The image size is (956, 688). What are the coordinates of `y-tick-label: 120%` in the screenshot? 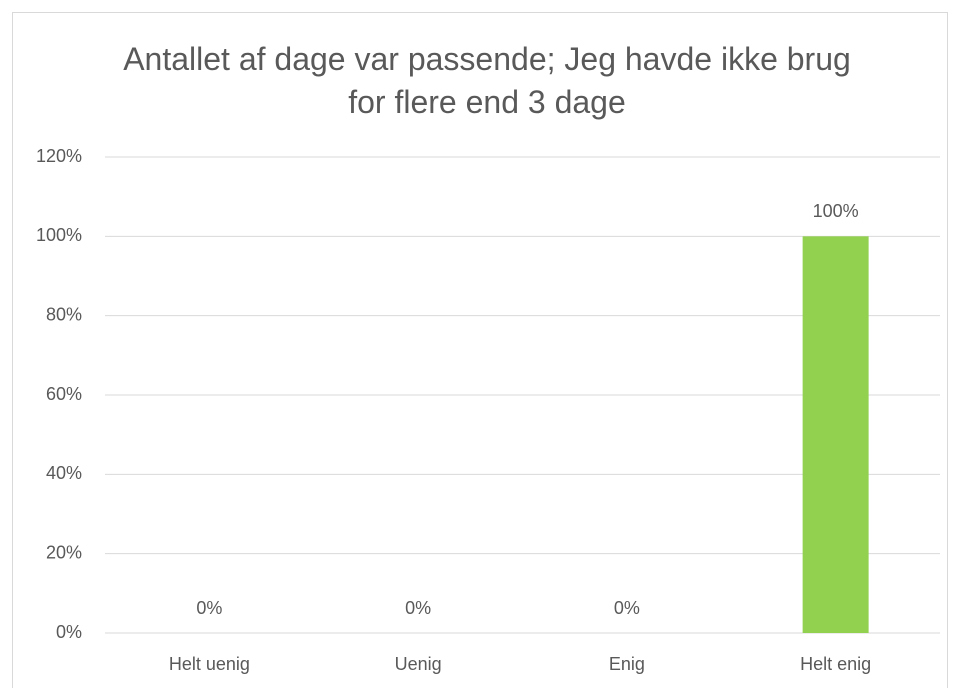 It's located at (59, 156).